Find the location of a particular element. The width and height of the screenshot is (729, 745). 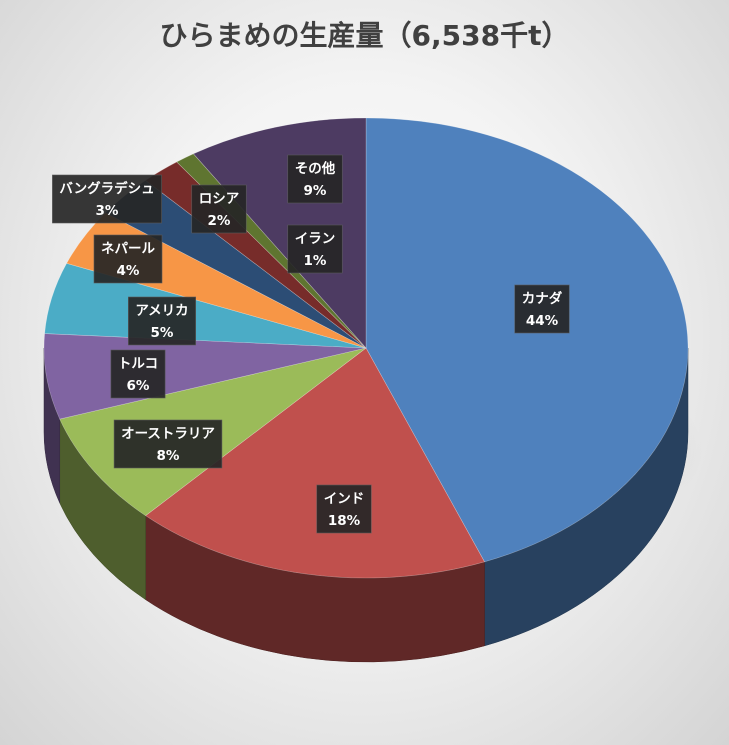

data-label-4: トルコ 6% is located at coordinates (138, 374).